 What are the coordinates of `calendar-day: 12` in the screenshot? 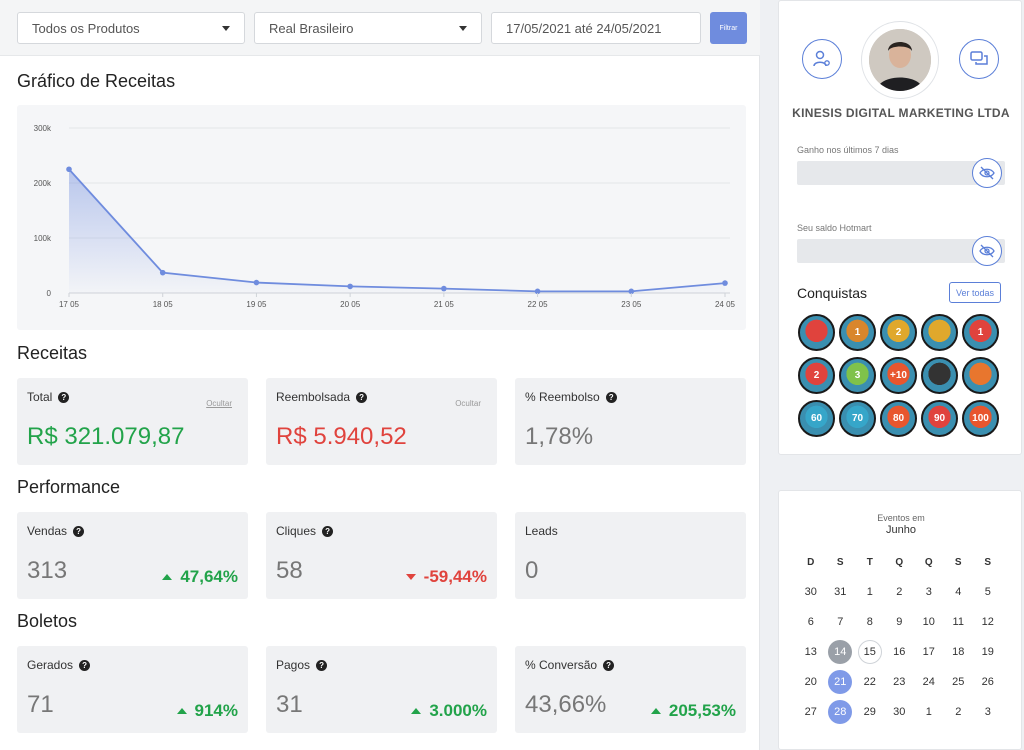 It's located at (988, 622).